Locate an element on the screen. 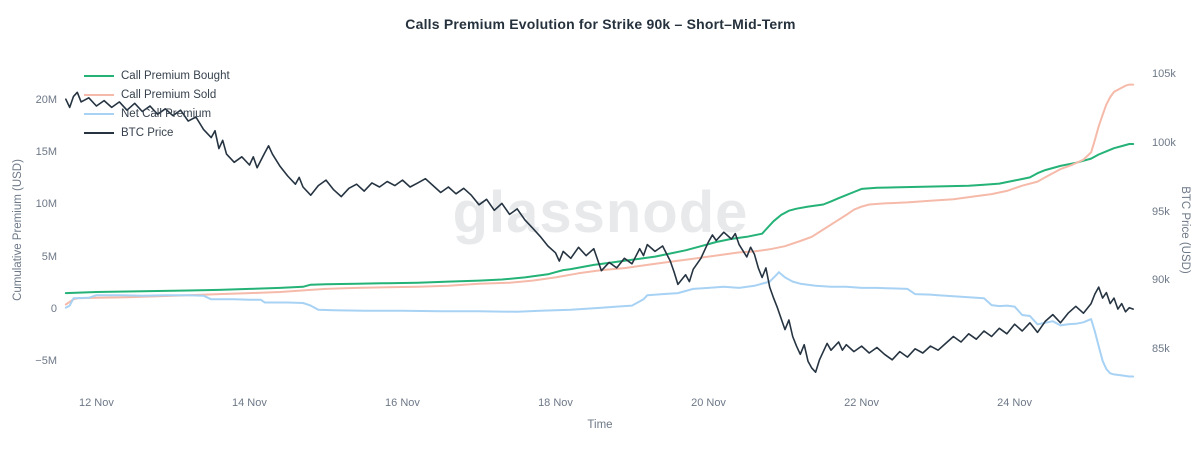 This screenshot has height=450, width=1201. legend-item-call-premium-bought: Call Premium Bought is located at coordinates (157, 75).